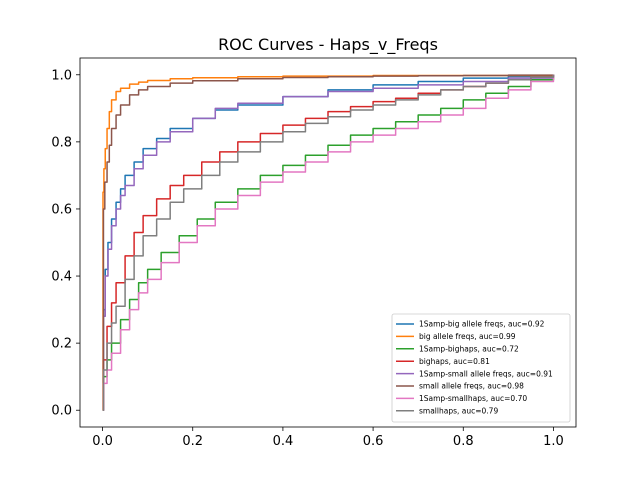  I want to click on y-tick-label: 1.0, so click(61, 75).